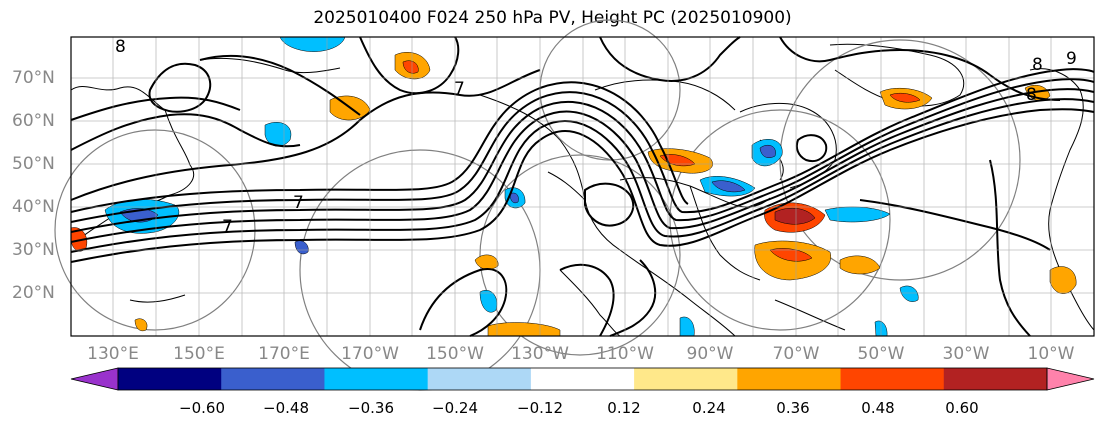 The height and width of the screenshot is (429, 1105). What do you see at coordinates (113, 354) in the screenshot?
I see `lon-label-130e: 130°E` at bounding box center [113, 354].